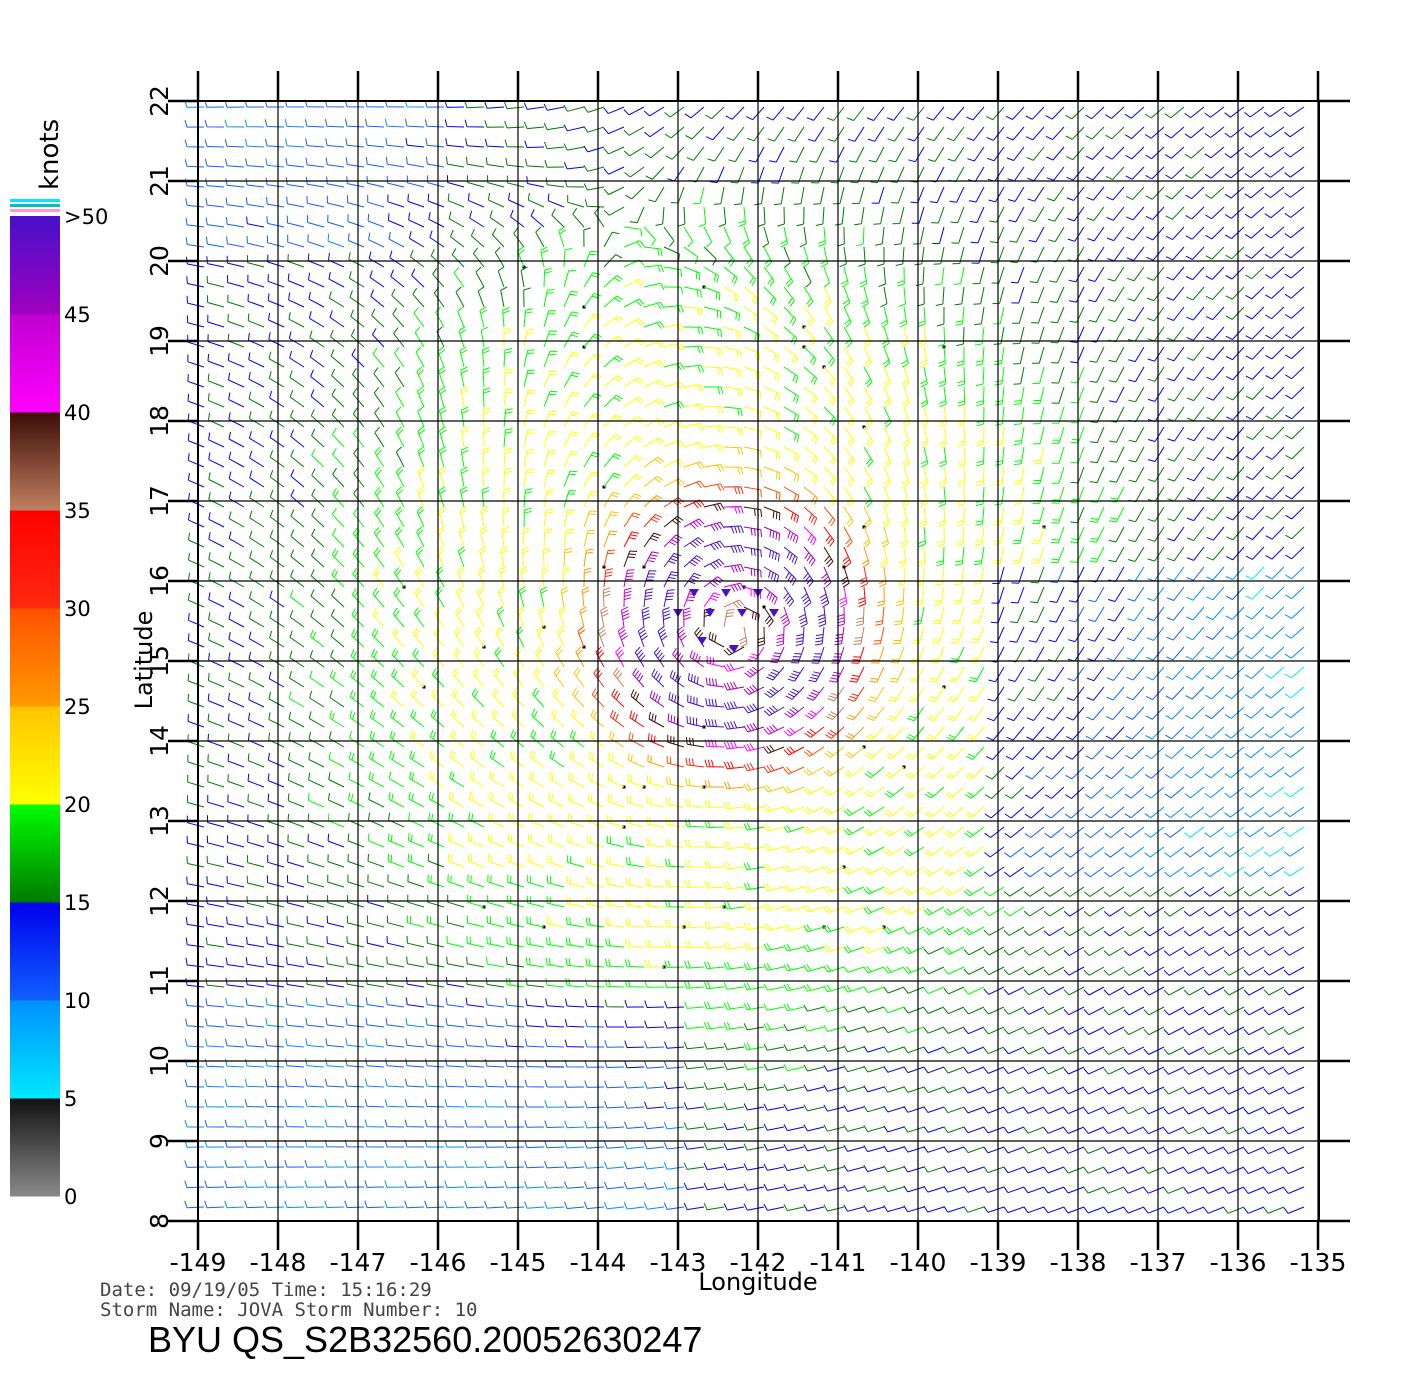 Image resolution: width=1420 pixels, height=1400 pixels. Describe the element at coordinates (77, 805) in the screenshot. I see `colorbar-label: 20` at that location.